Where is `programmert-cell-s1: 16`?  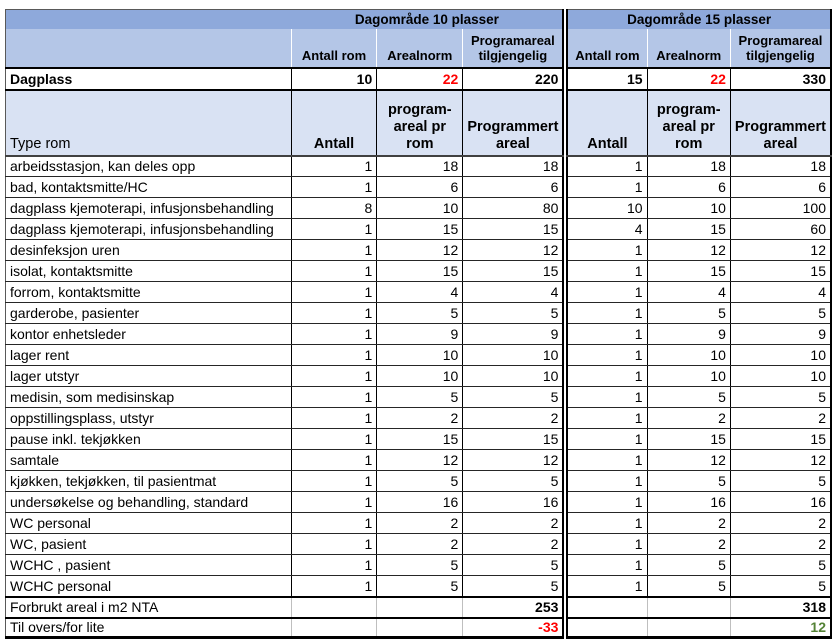 programmert-cell-s1: 16 is located at coordinates (513, 502).